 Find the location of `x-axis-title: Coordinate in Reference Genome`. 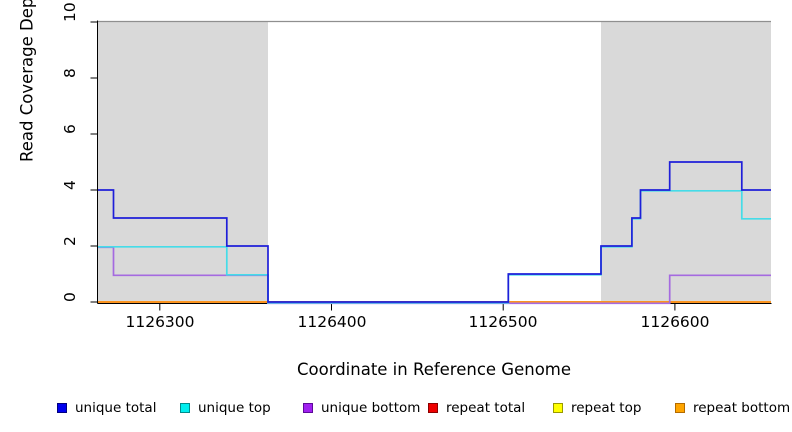

x-axis-title: Coordinate in Reference Genome is located at coordinates (434, 369).